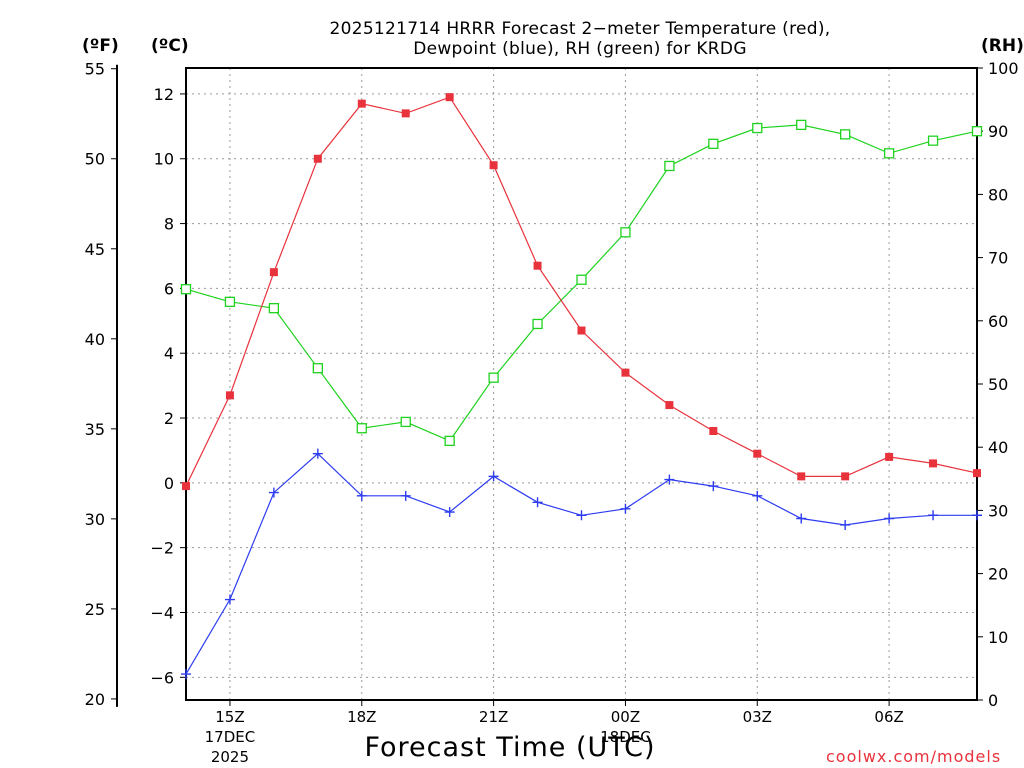 The height and width of the screenshot is (768, 1024). Describe the element at coordinates (170, 46) in the screenshot. I see `celsius-unit-label: (ºC)` at that location.